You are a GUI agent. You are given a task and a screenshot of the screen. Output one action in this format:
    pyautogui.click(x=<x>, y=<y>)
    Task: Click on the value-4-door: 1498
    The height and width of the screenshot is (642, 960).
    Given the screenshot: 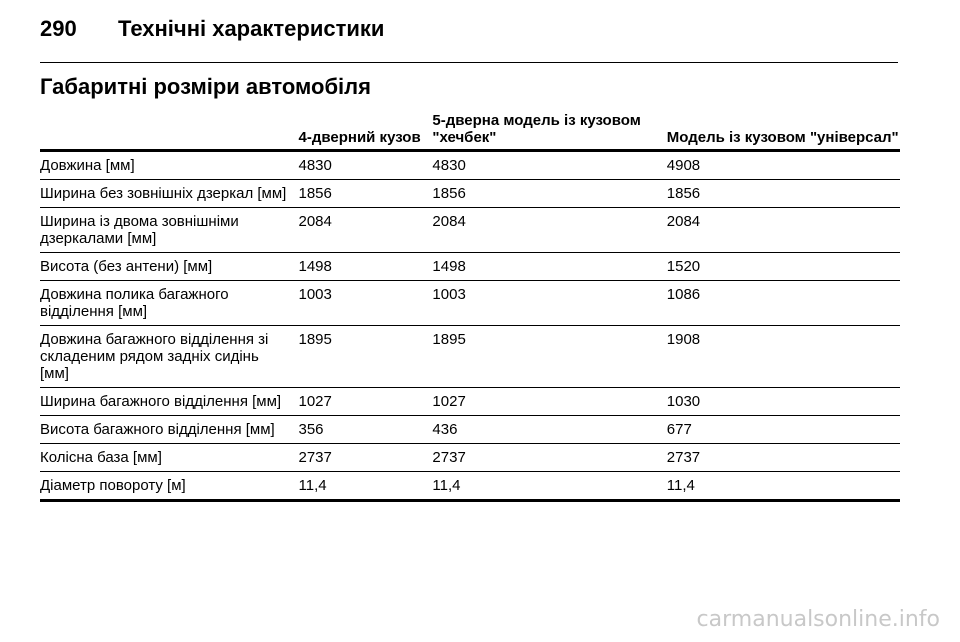 What is the action you would take?
    pyautogui.click(x=365, y=266)
    